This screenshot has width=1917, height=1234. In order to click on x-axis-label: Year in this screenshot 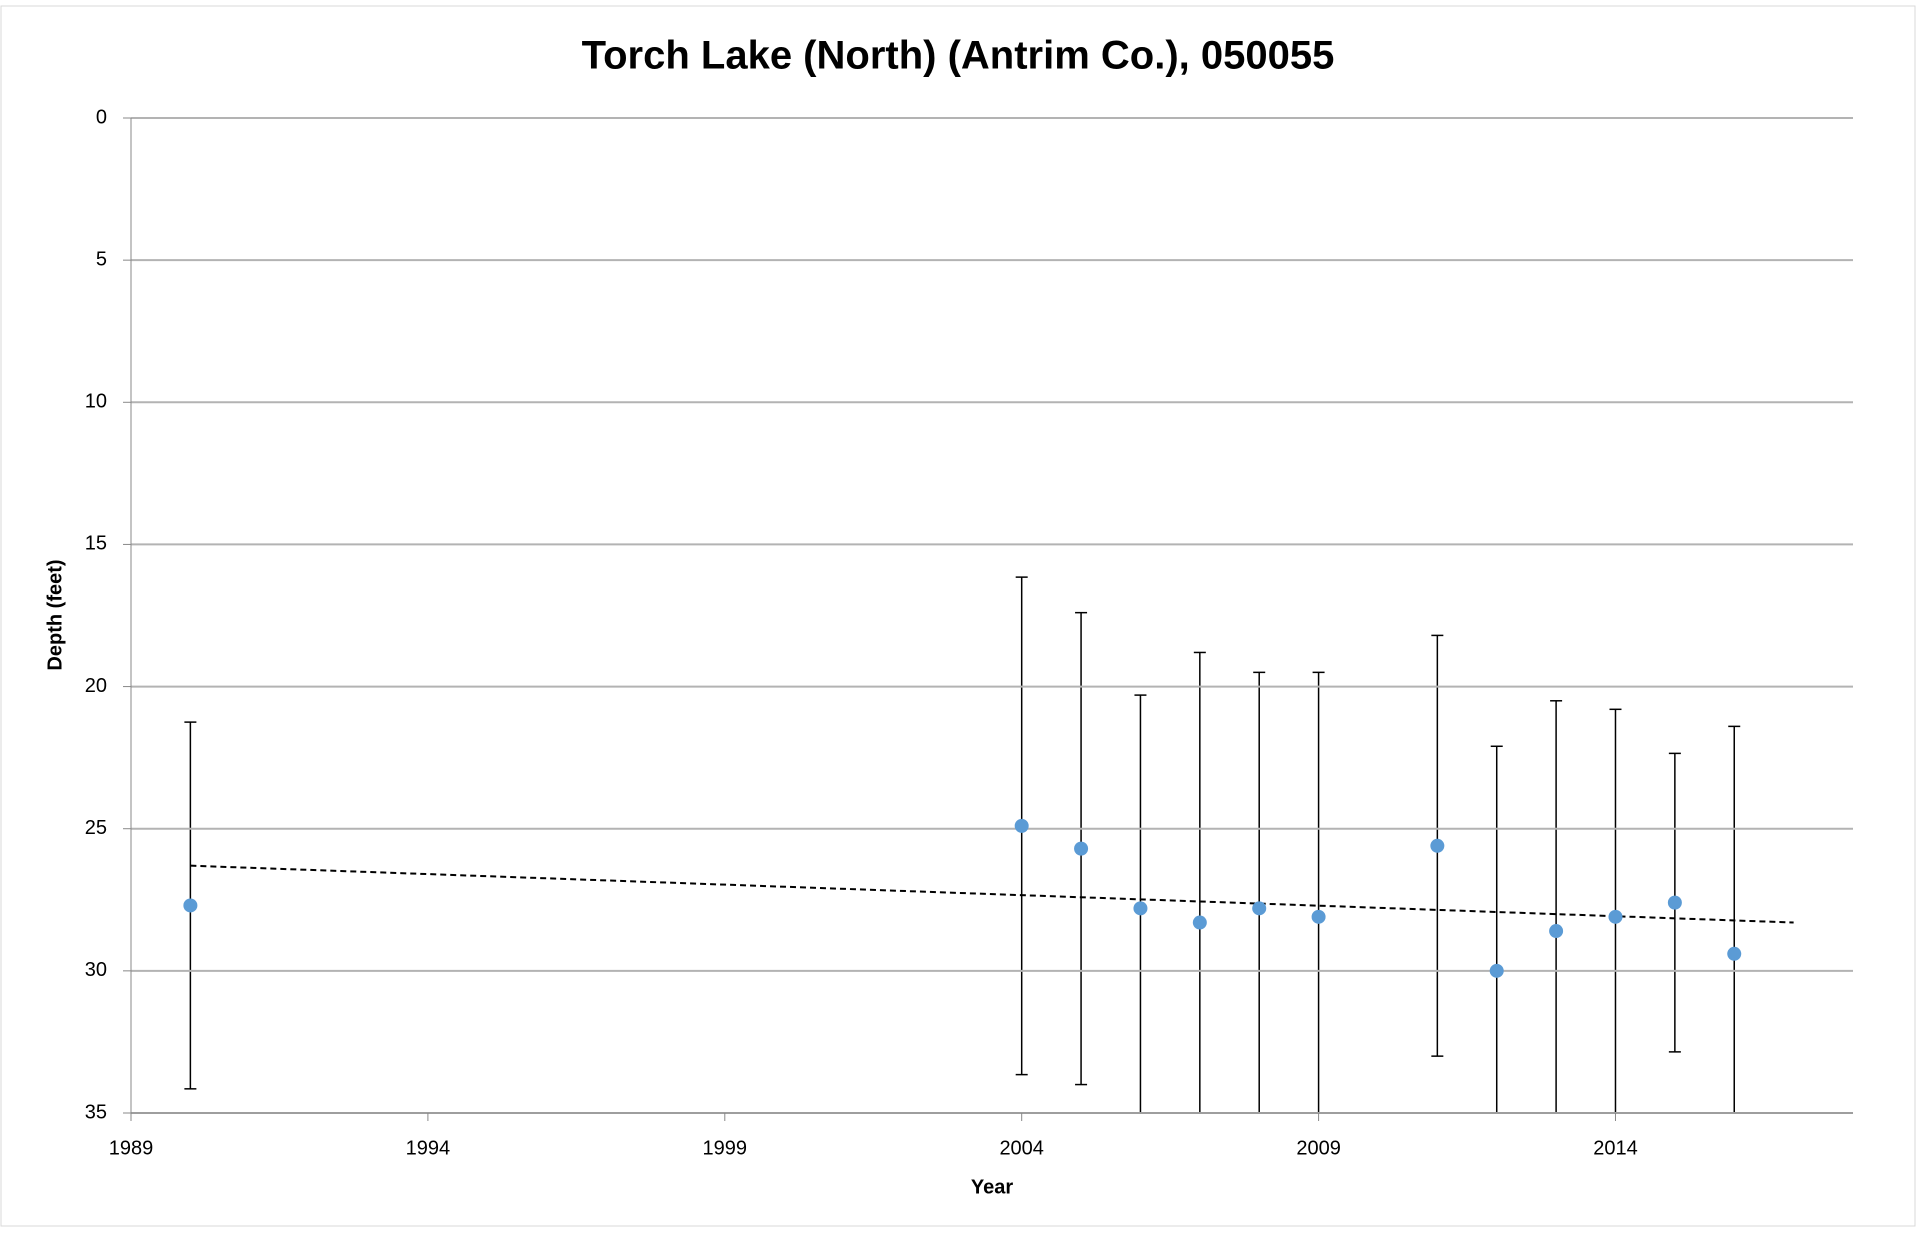, I will do `click(992, 1187)`.